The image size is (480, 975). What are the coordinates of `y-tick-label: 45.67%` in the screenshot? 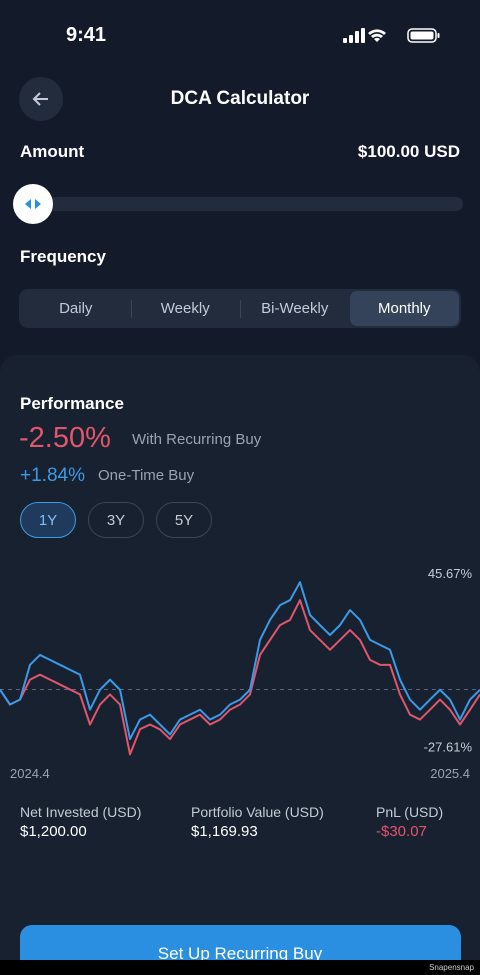 It's located at (450, 573).